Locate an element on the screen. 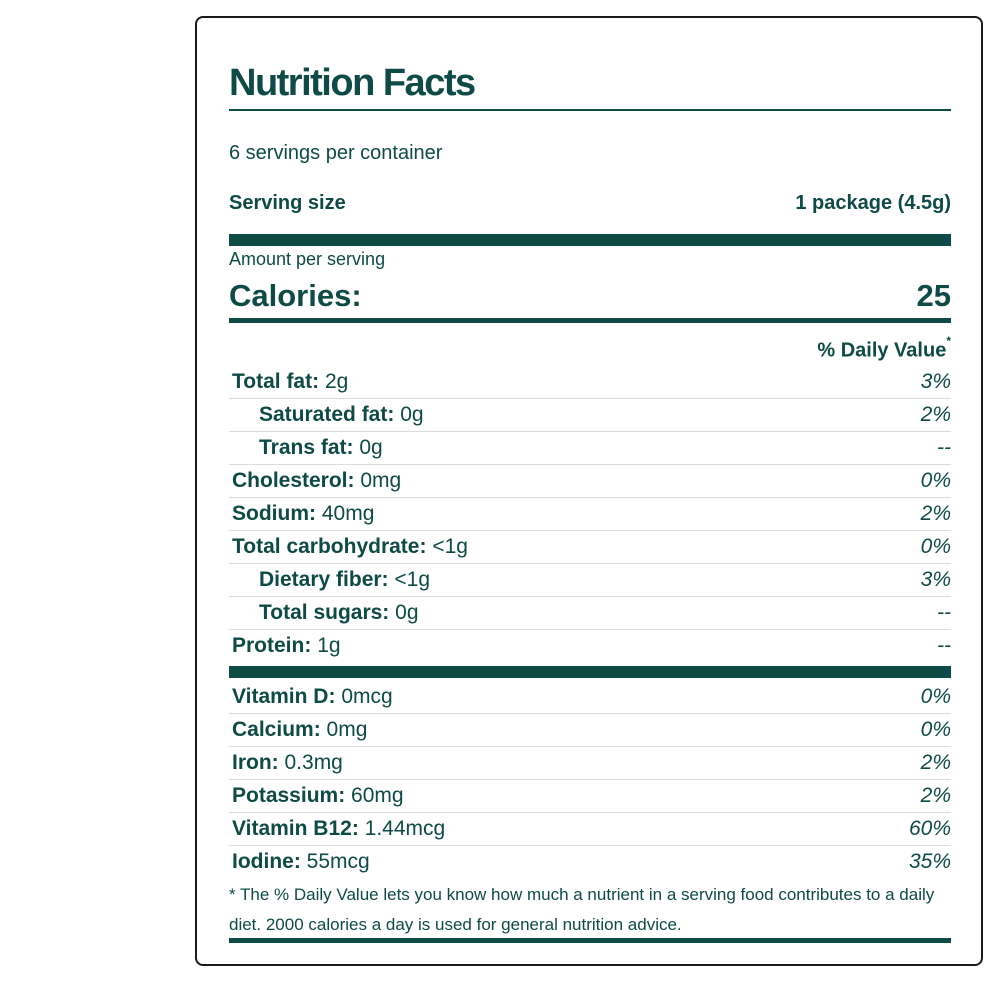 Image resolution: width=1000 pixels, height=1000 pixels. vitamin-name: Vitamin D: is located at coordinates (284, 696).